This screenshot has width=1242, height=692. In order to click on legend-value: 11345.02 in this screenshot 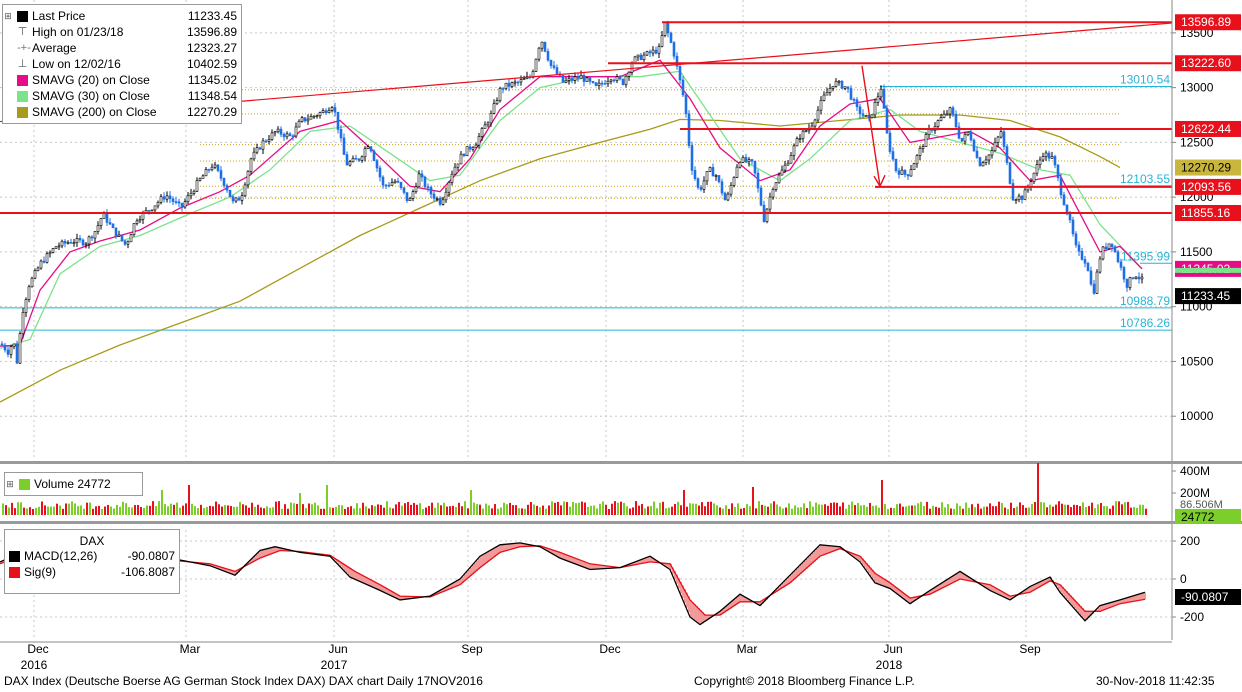, I will do `click(212, 80)`.